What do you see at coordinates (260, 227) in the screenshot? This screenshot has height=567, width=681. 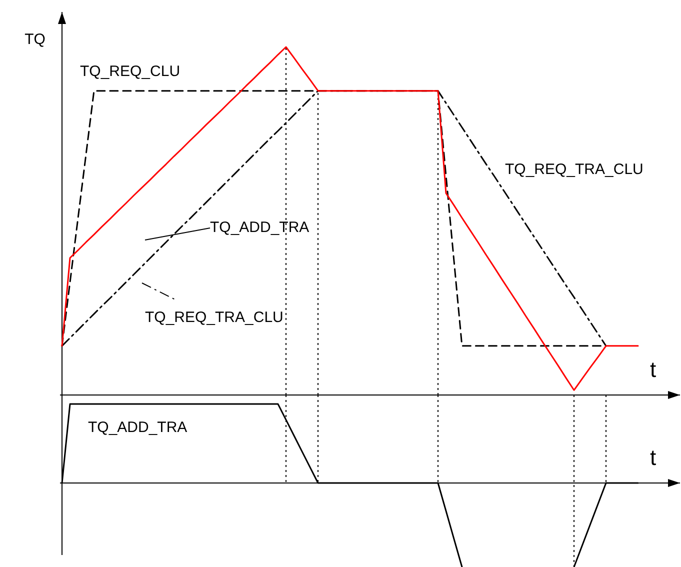 I see `annotation: TQ_ADD_TRA` at bounding box center [260, 227].